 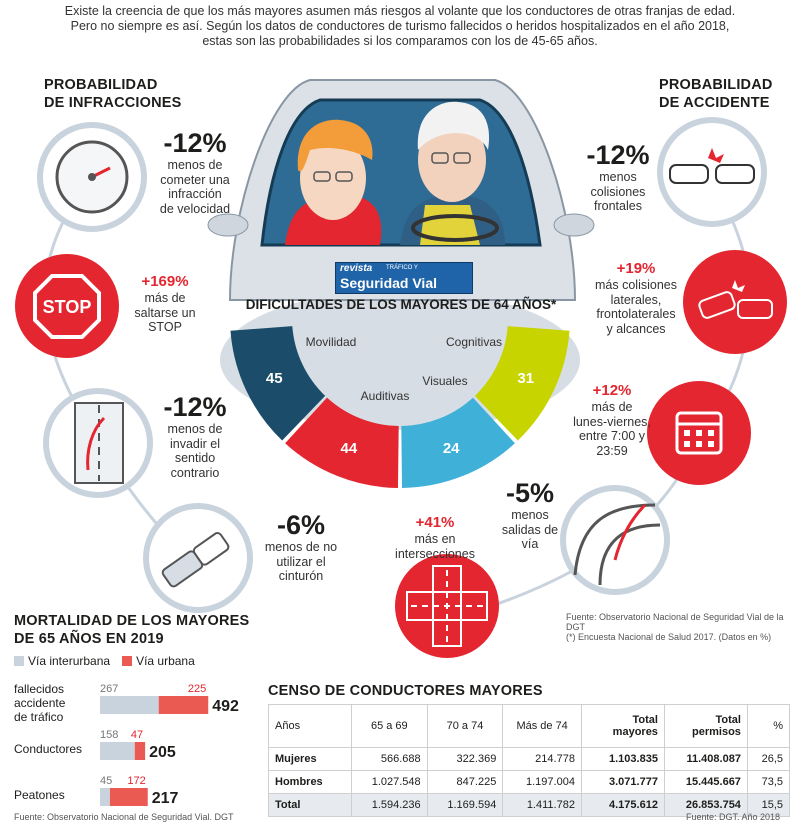 I want to click on gauge-value: 31, so click(x=525, y=378).